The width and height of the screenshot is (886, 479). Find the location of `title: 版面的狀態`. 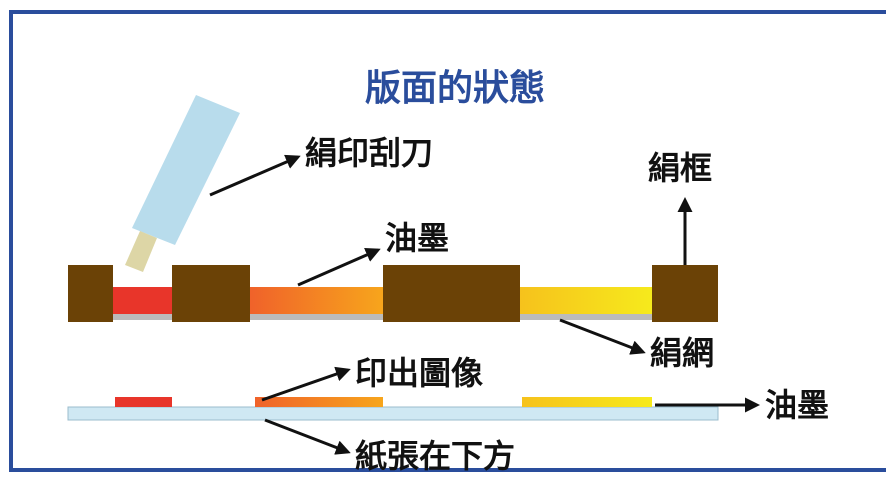

title: 版面的狀態 is located at coordinates (455, 88).